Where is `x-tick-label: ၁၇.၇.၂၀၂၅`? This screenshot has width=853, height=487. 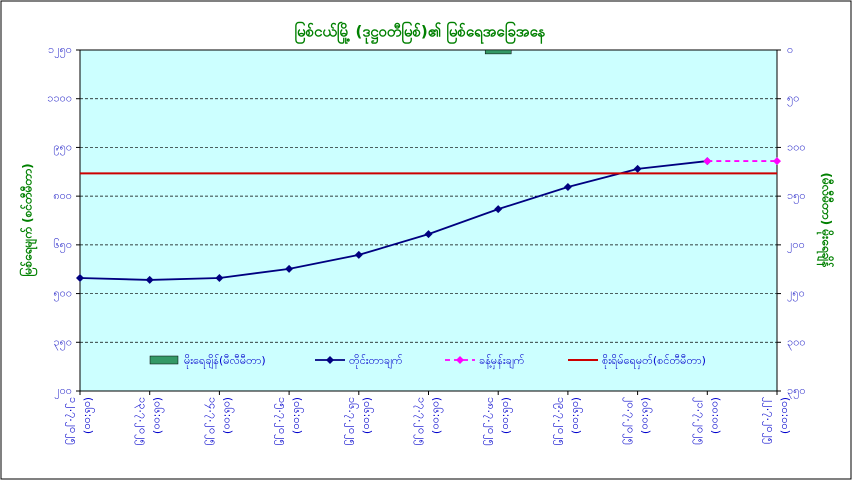 x-tick-label: ၁၇.၇.၂၀၂၅ is located at coordinates (421, 421).